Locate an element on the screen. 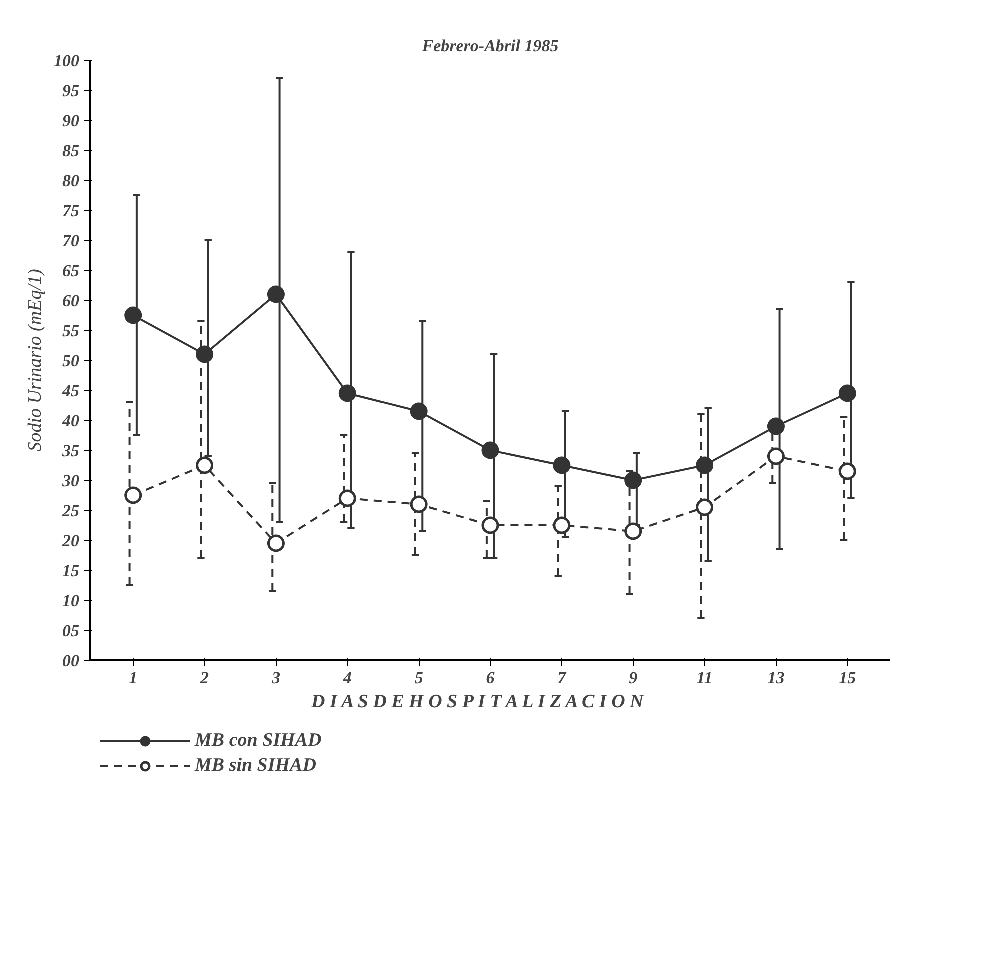 The height and width of the screenshot is (956, 999). y-tick-label: 60 is located at coordinates (71, 301).